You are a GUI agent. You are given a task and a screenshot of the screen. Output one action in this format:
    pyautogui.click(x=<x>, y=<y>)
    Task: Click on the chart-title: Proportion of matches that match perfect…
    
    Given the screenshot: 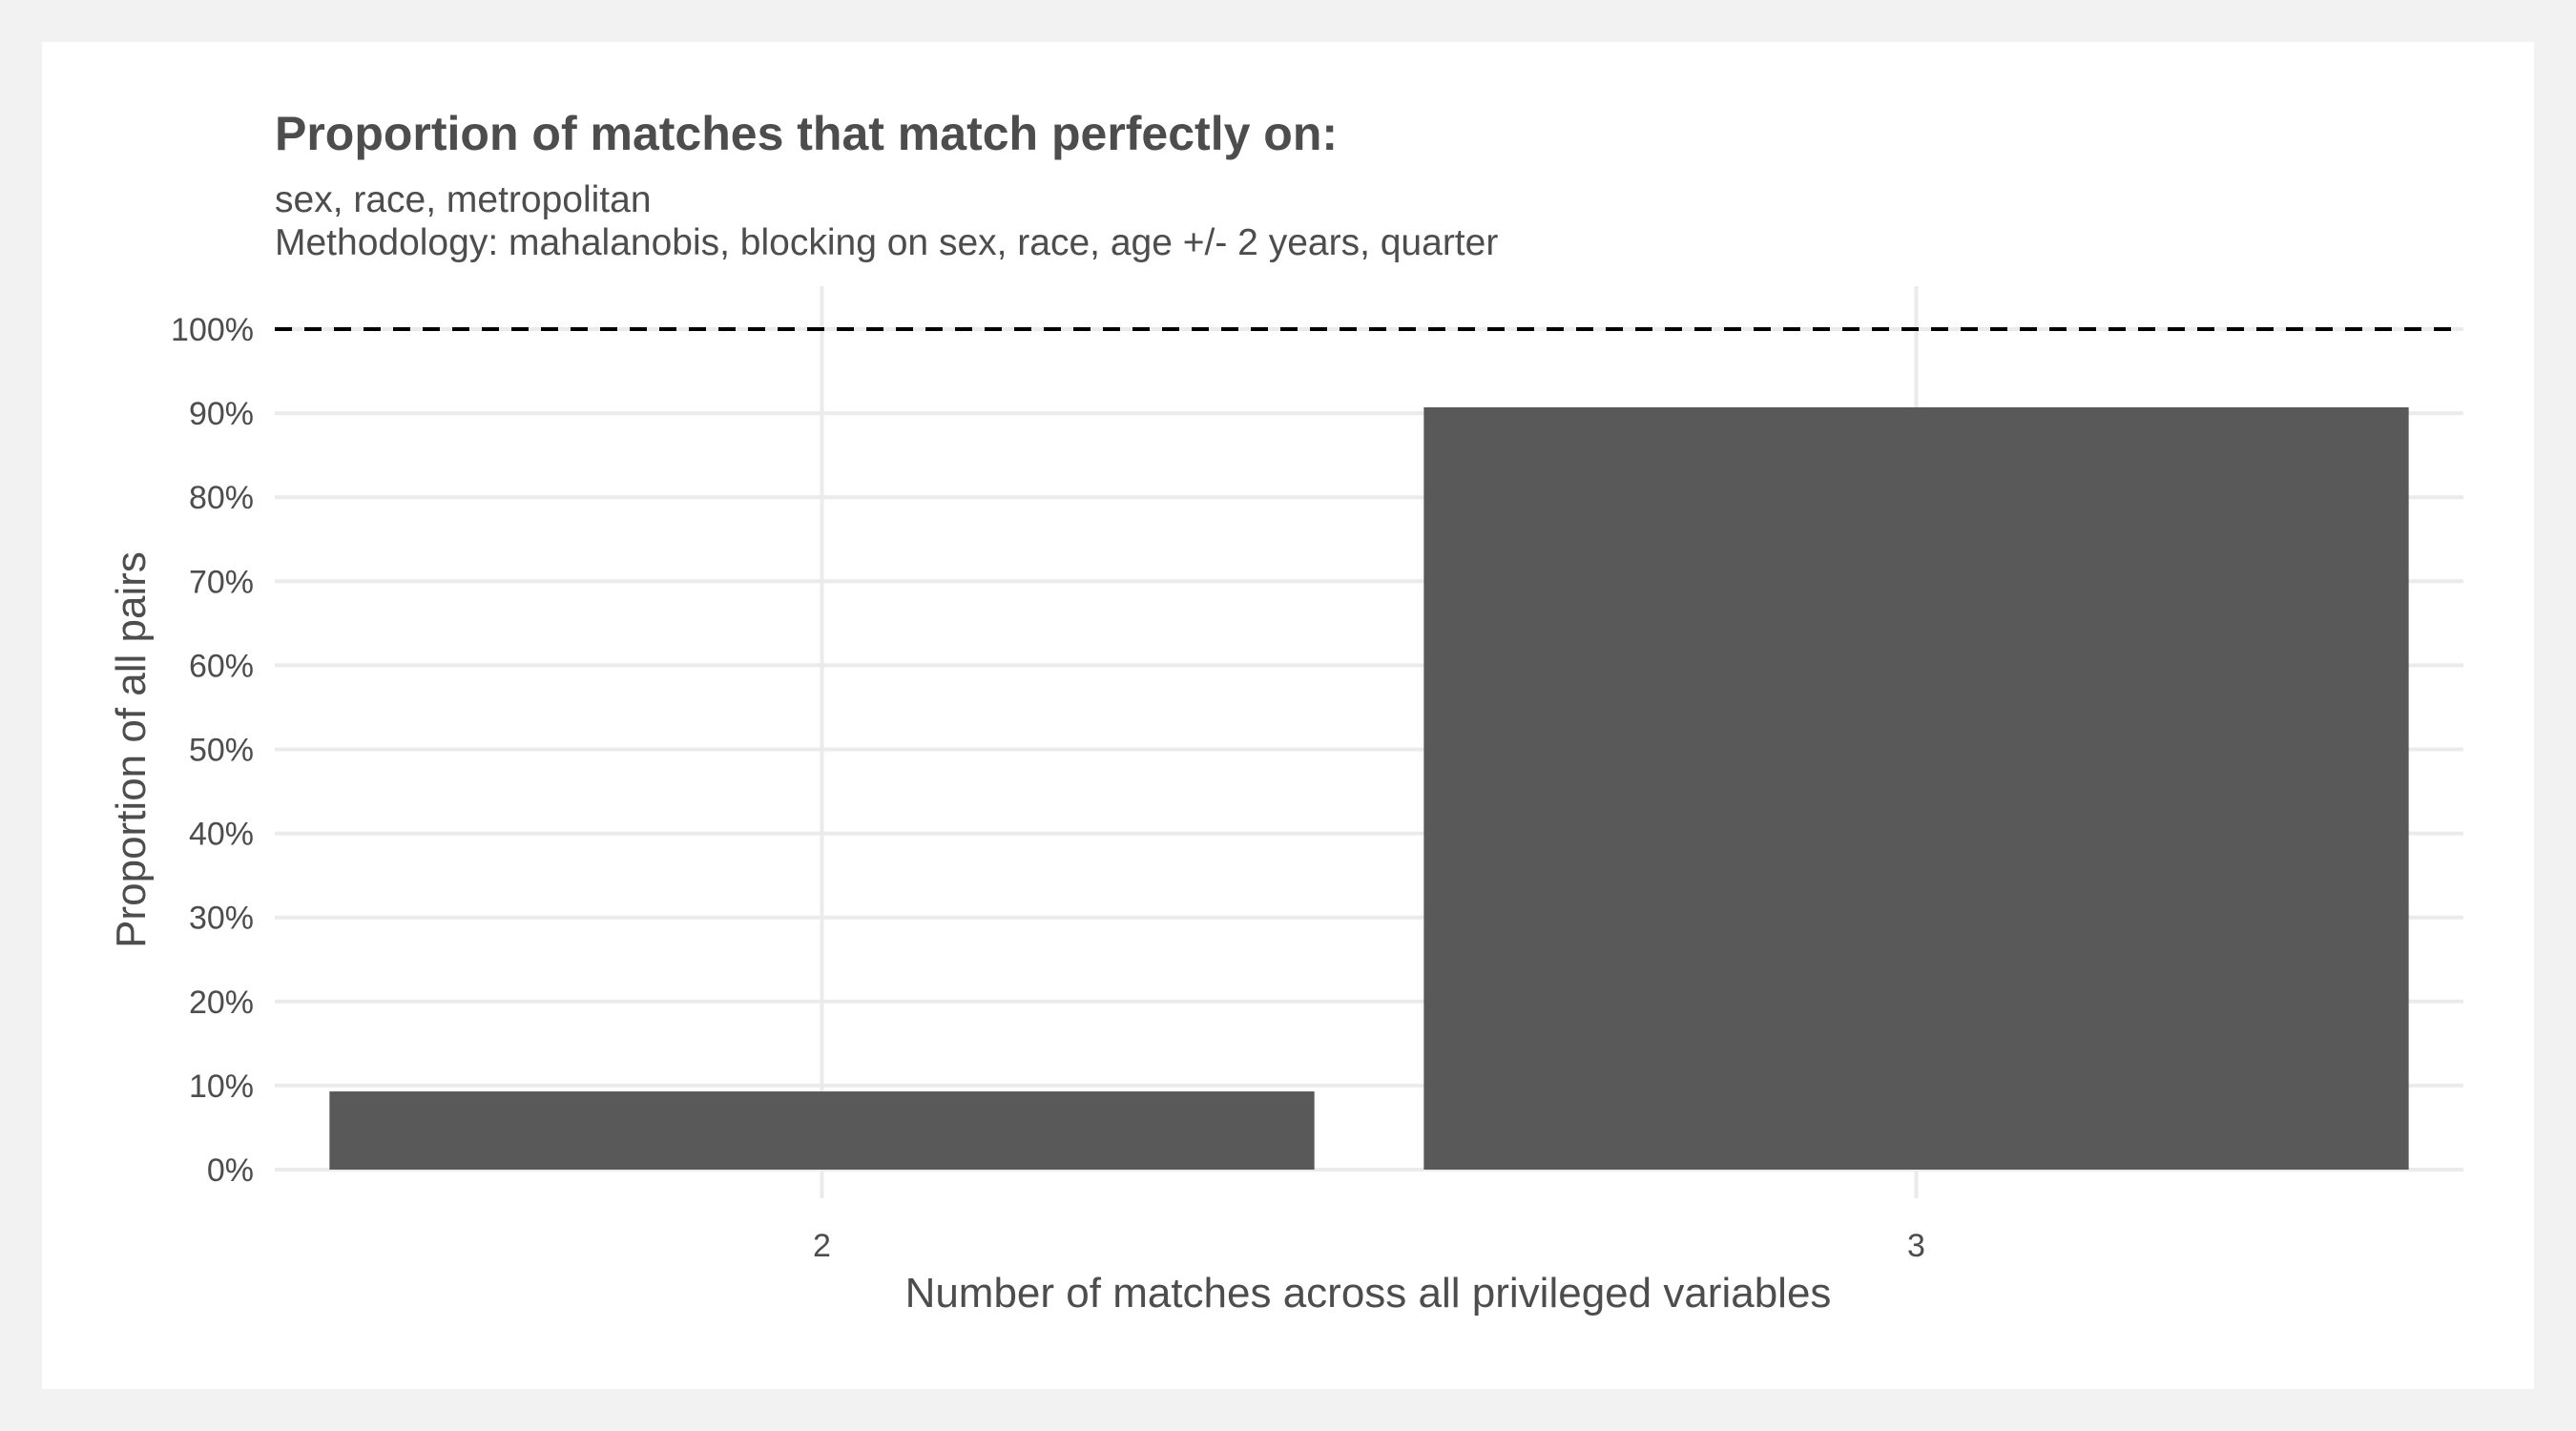 What is the action you would take?
    pyautogui.click(x=806, y=133)
    